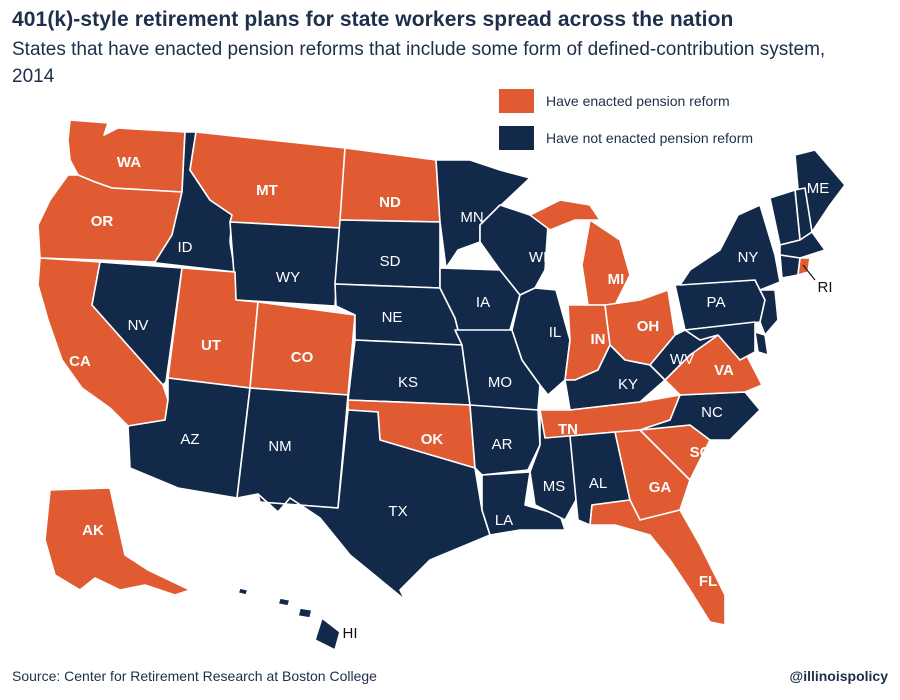  I want to click on state-label-ga: GA, so click(660, 487).